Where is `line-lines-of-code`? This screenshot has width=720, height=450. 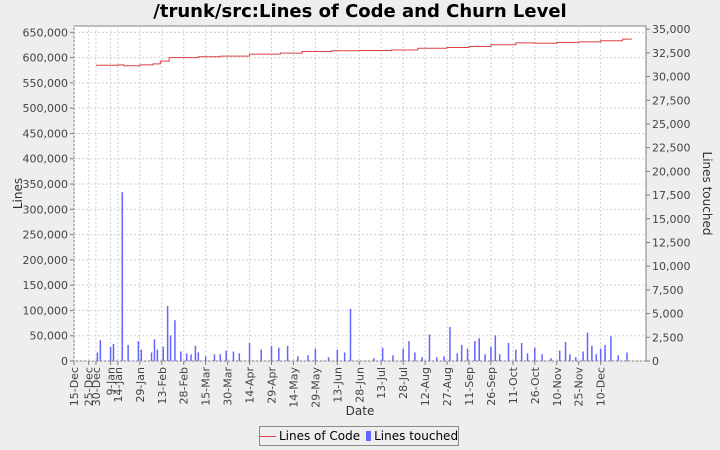 line-lines-of-code is located at coordinates (363, 52).